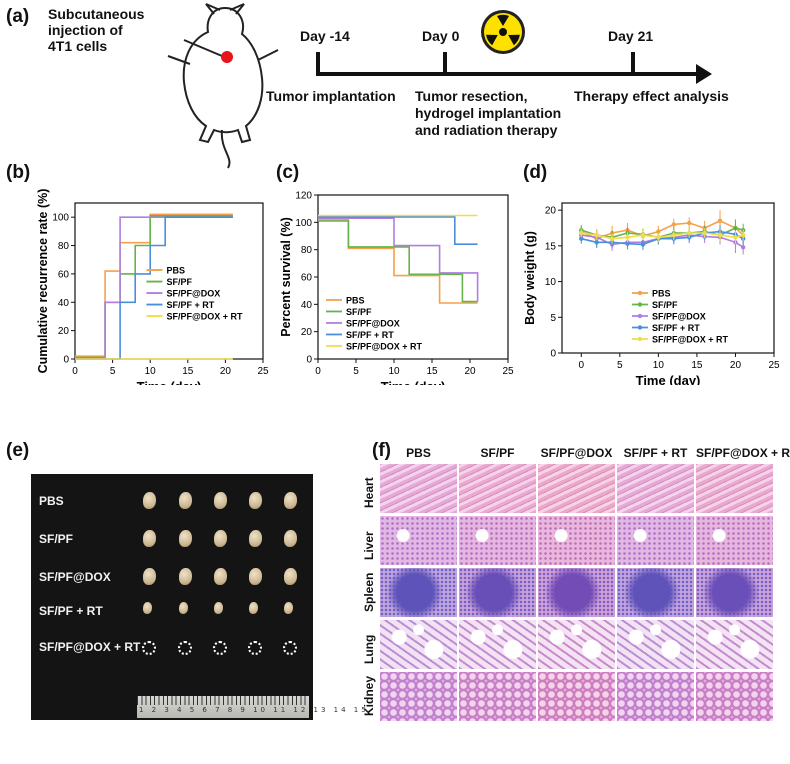 This screenshot has height=764, width=790. I want to click on y-tick-label: 80, so click(64, 246).